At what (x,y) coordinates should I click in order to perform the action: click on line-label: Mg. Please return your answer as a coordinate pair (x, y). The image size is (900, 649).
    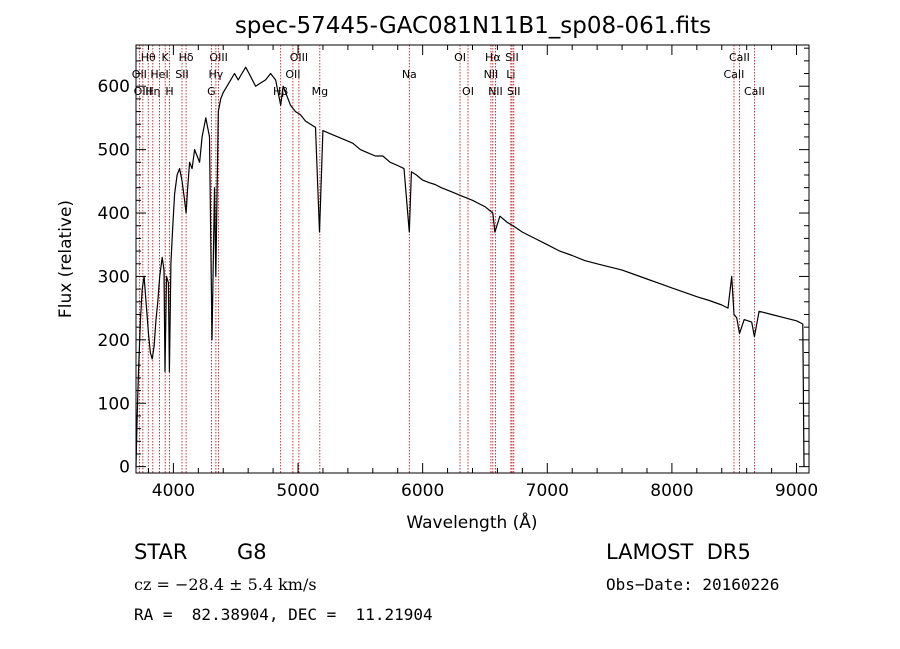
    Looking at the image, I should click on (320, 91).